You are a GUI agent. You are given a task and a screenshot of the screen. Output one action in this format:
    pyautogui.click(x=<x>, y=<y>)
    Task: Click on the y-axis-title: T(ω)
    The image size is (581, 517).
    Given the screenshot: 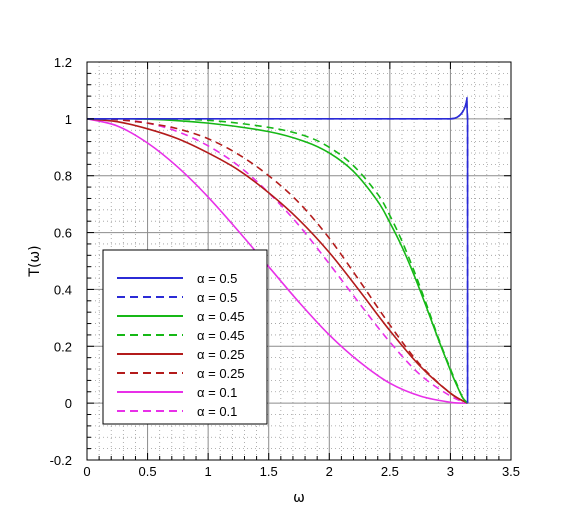 What is the action you would take?
    pyautogui.click(x=35, y=261)
    